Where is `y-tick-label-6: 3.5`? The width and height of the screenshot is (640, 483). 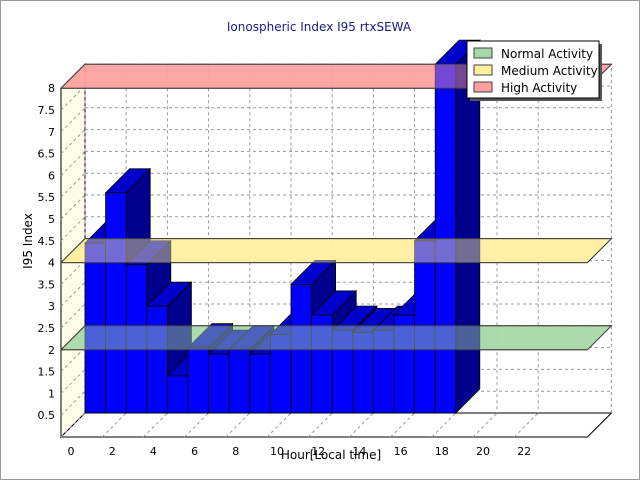
y-tick-label-6: 3.5 is located at coordinates (47, 284).